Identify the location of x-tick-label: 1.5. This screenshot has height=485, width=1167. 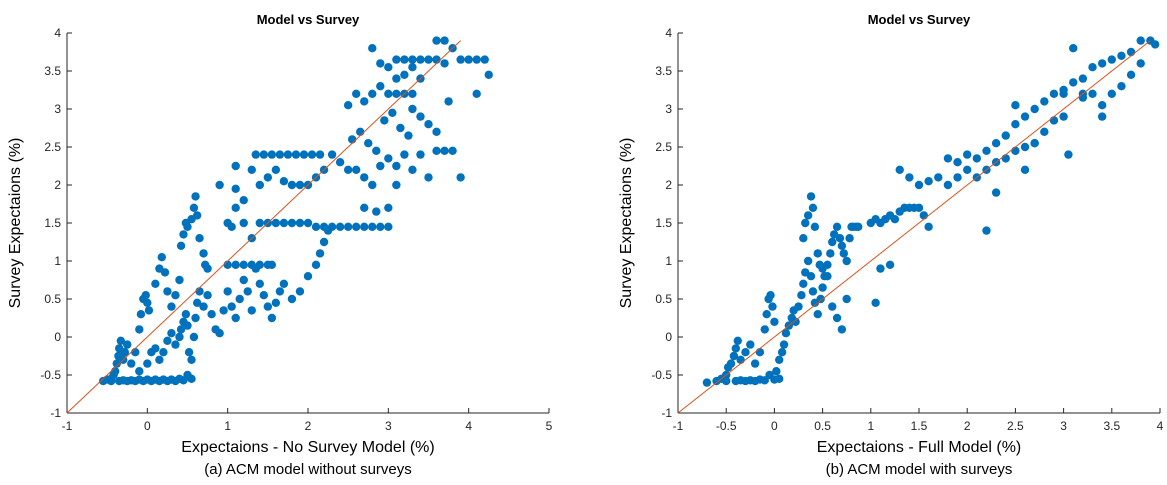
(919, 426).